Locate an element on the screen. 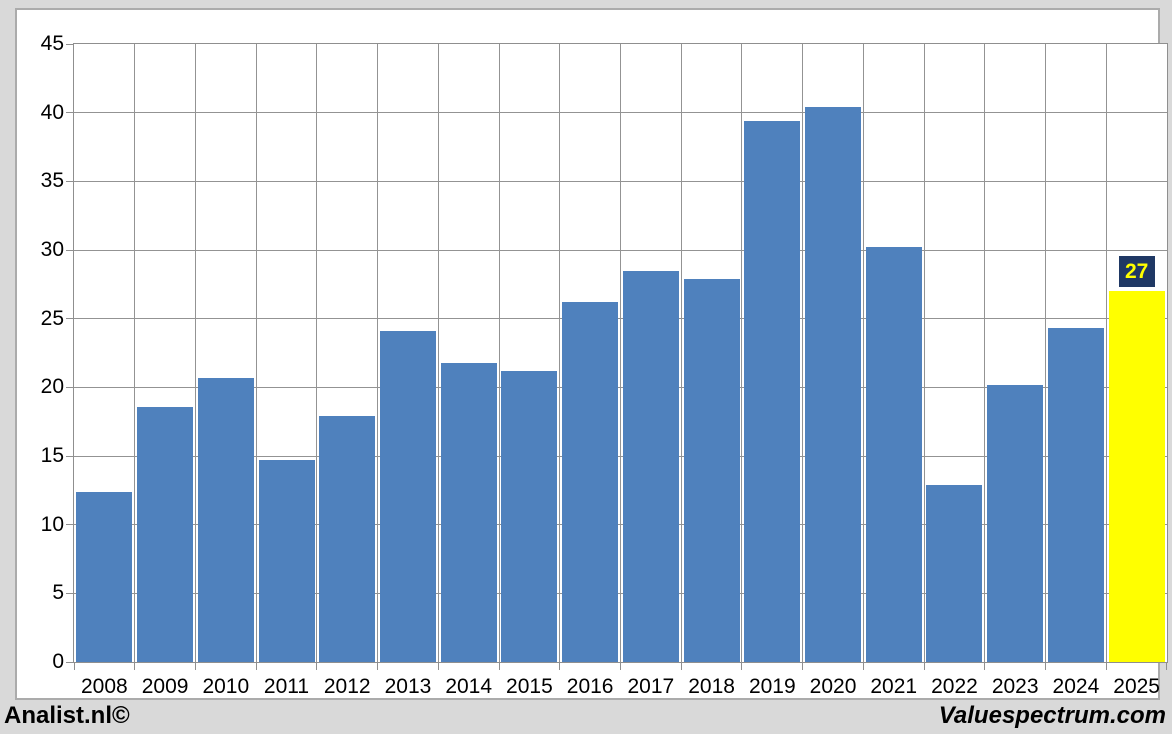 The width and height of the screenshot is (1172, 734). x-axis-label: 2022 is located at coordinates (954, 686).